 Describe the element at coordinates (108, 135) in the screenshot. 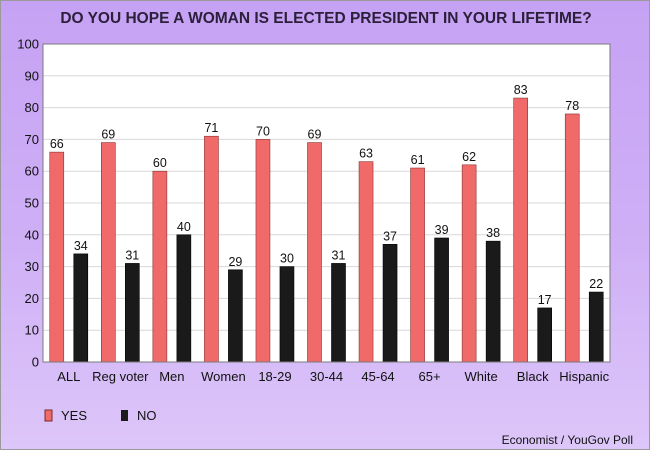

I see `data-label-yes-1: 69` at that location.